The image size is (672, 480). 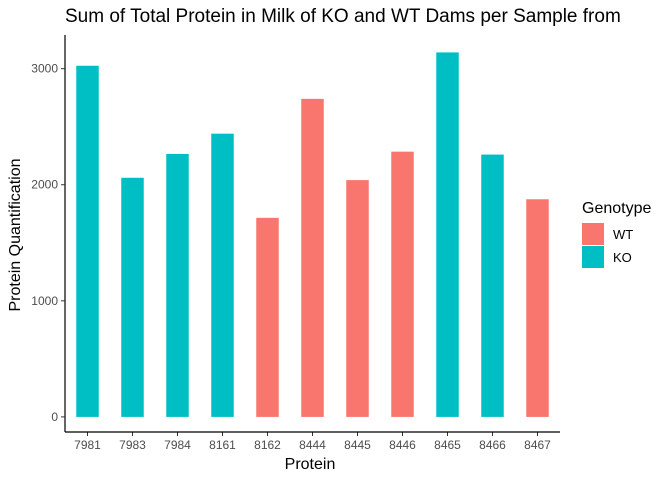 I want to click on legend-label-ko: KO, so click(x=622, y=257).